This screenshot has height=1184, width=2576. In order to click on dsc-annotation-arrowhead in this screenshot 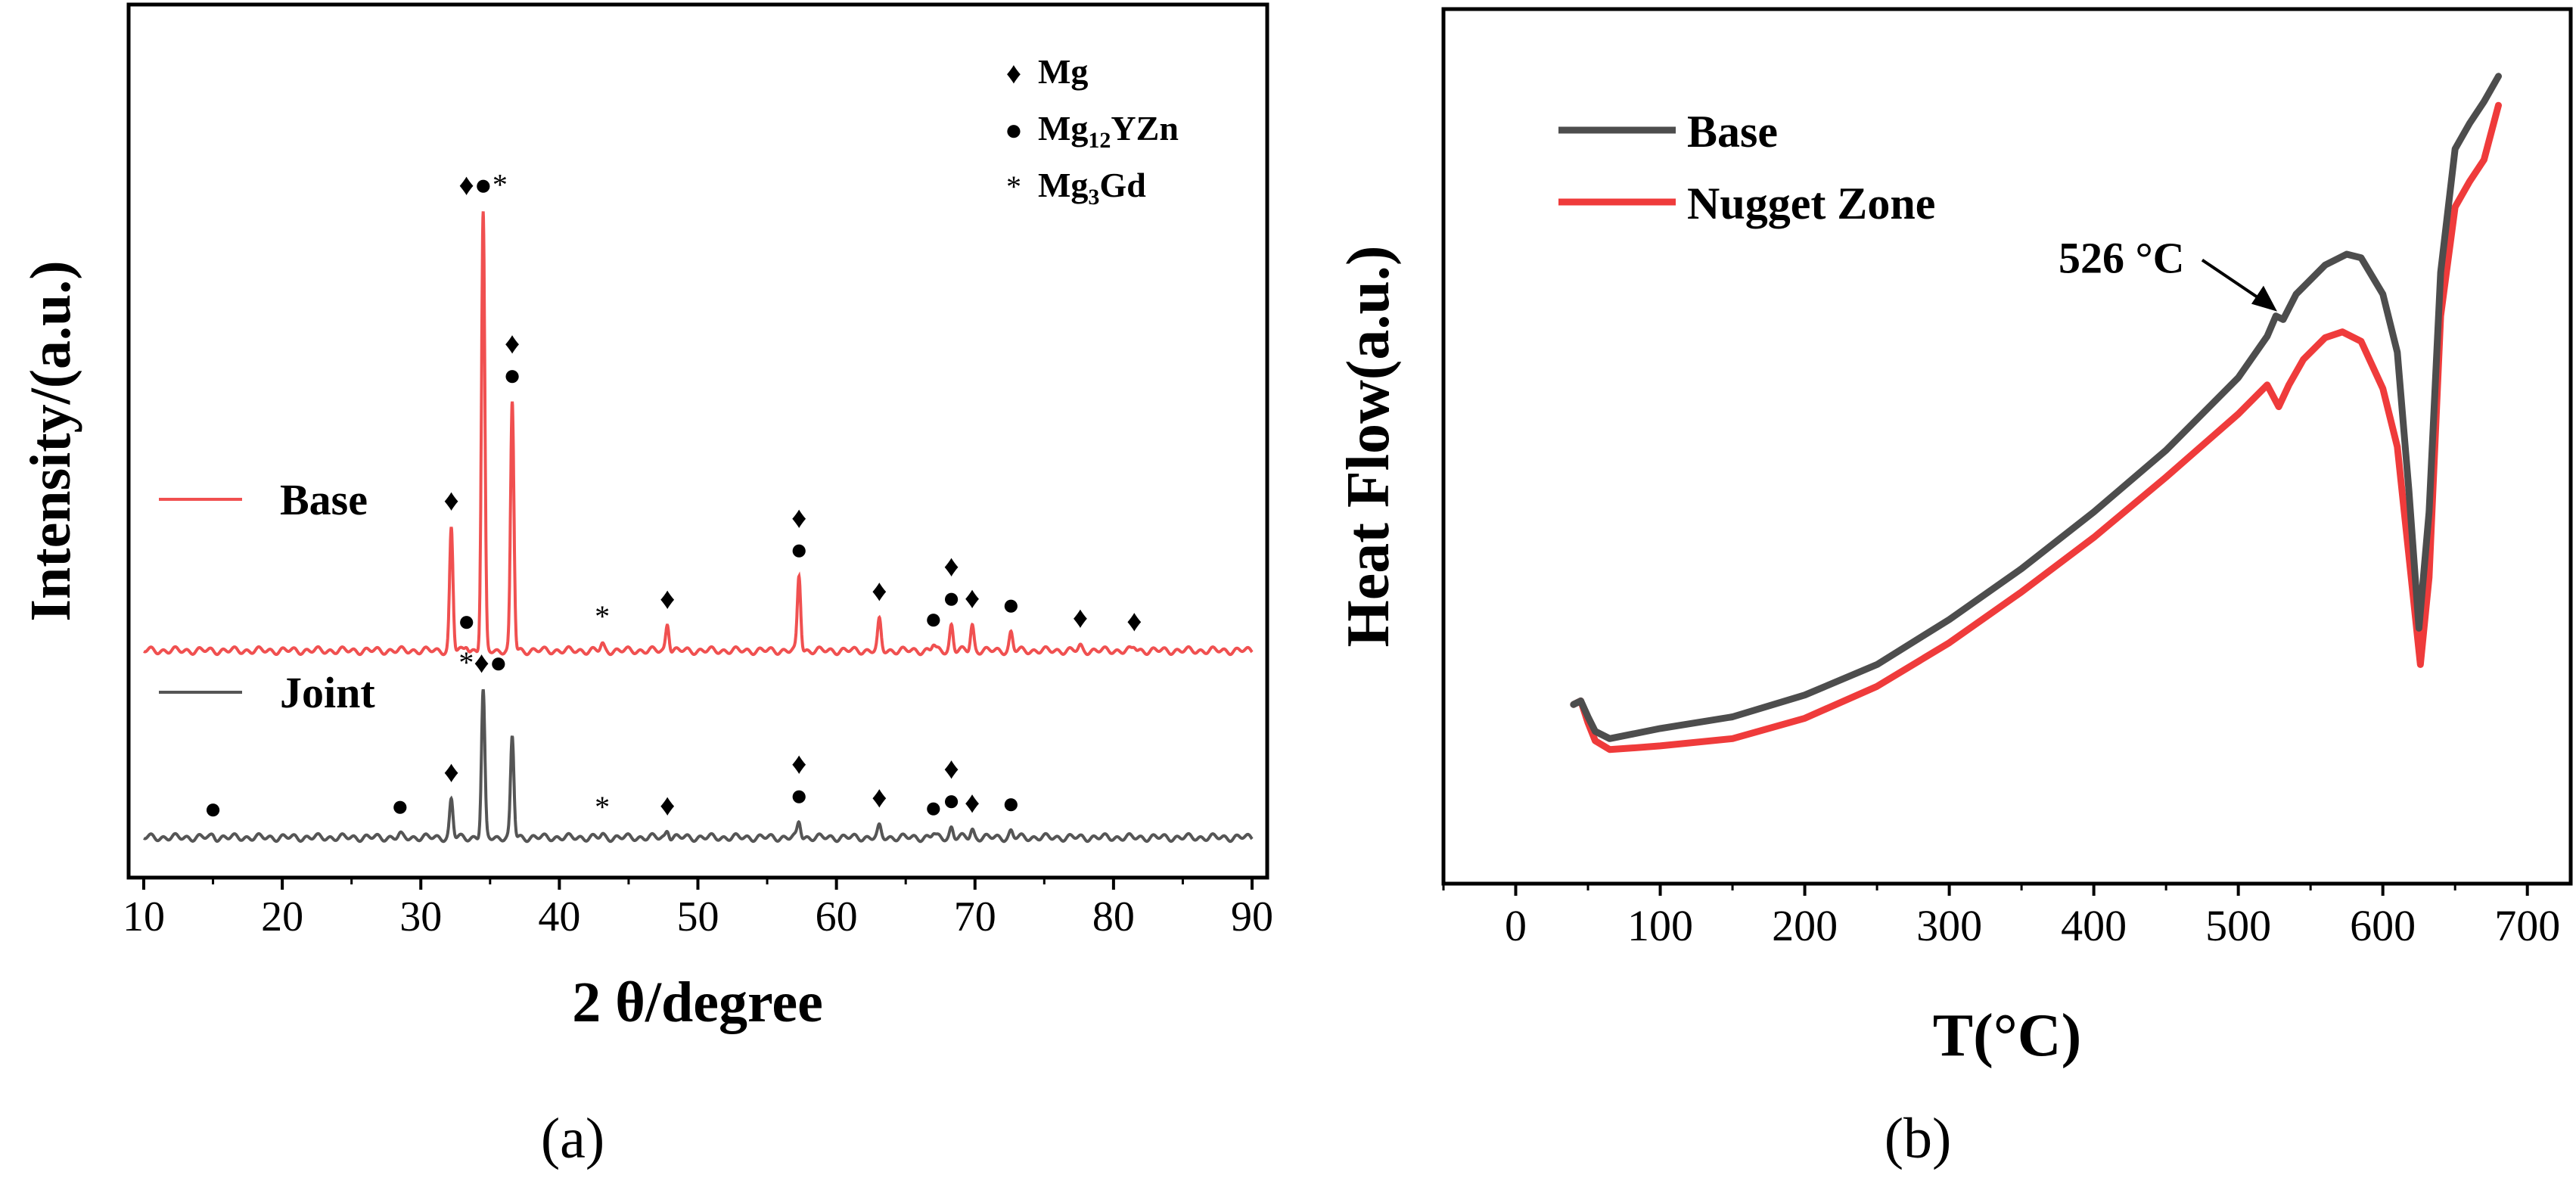, I will do `click(2264, 298)`.